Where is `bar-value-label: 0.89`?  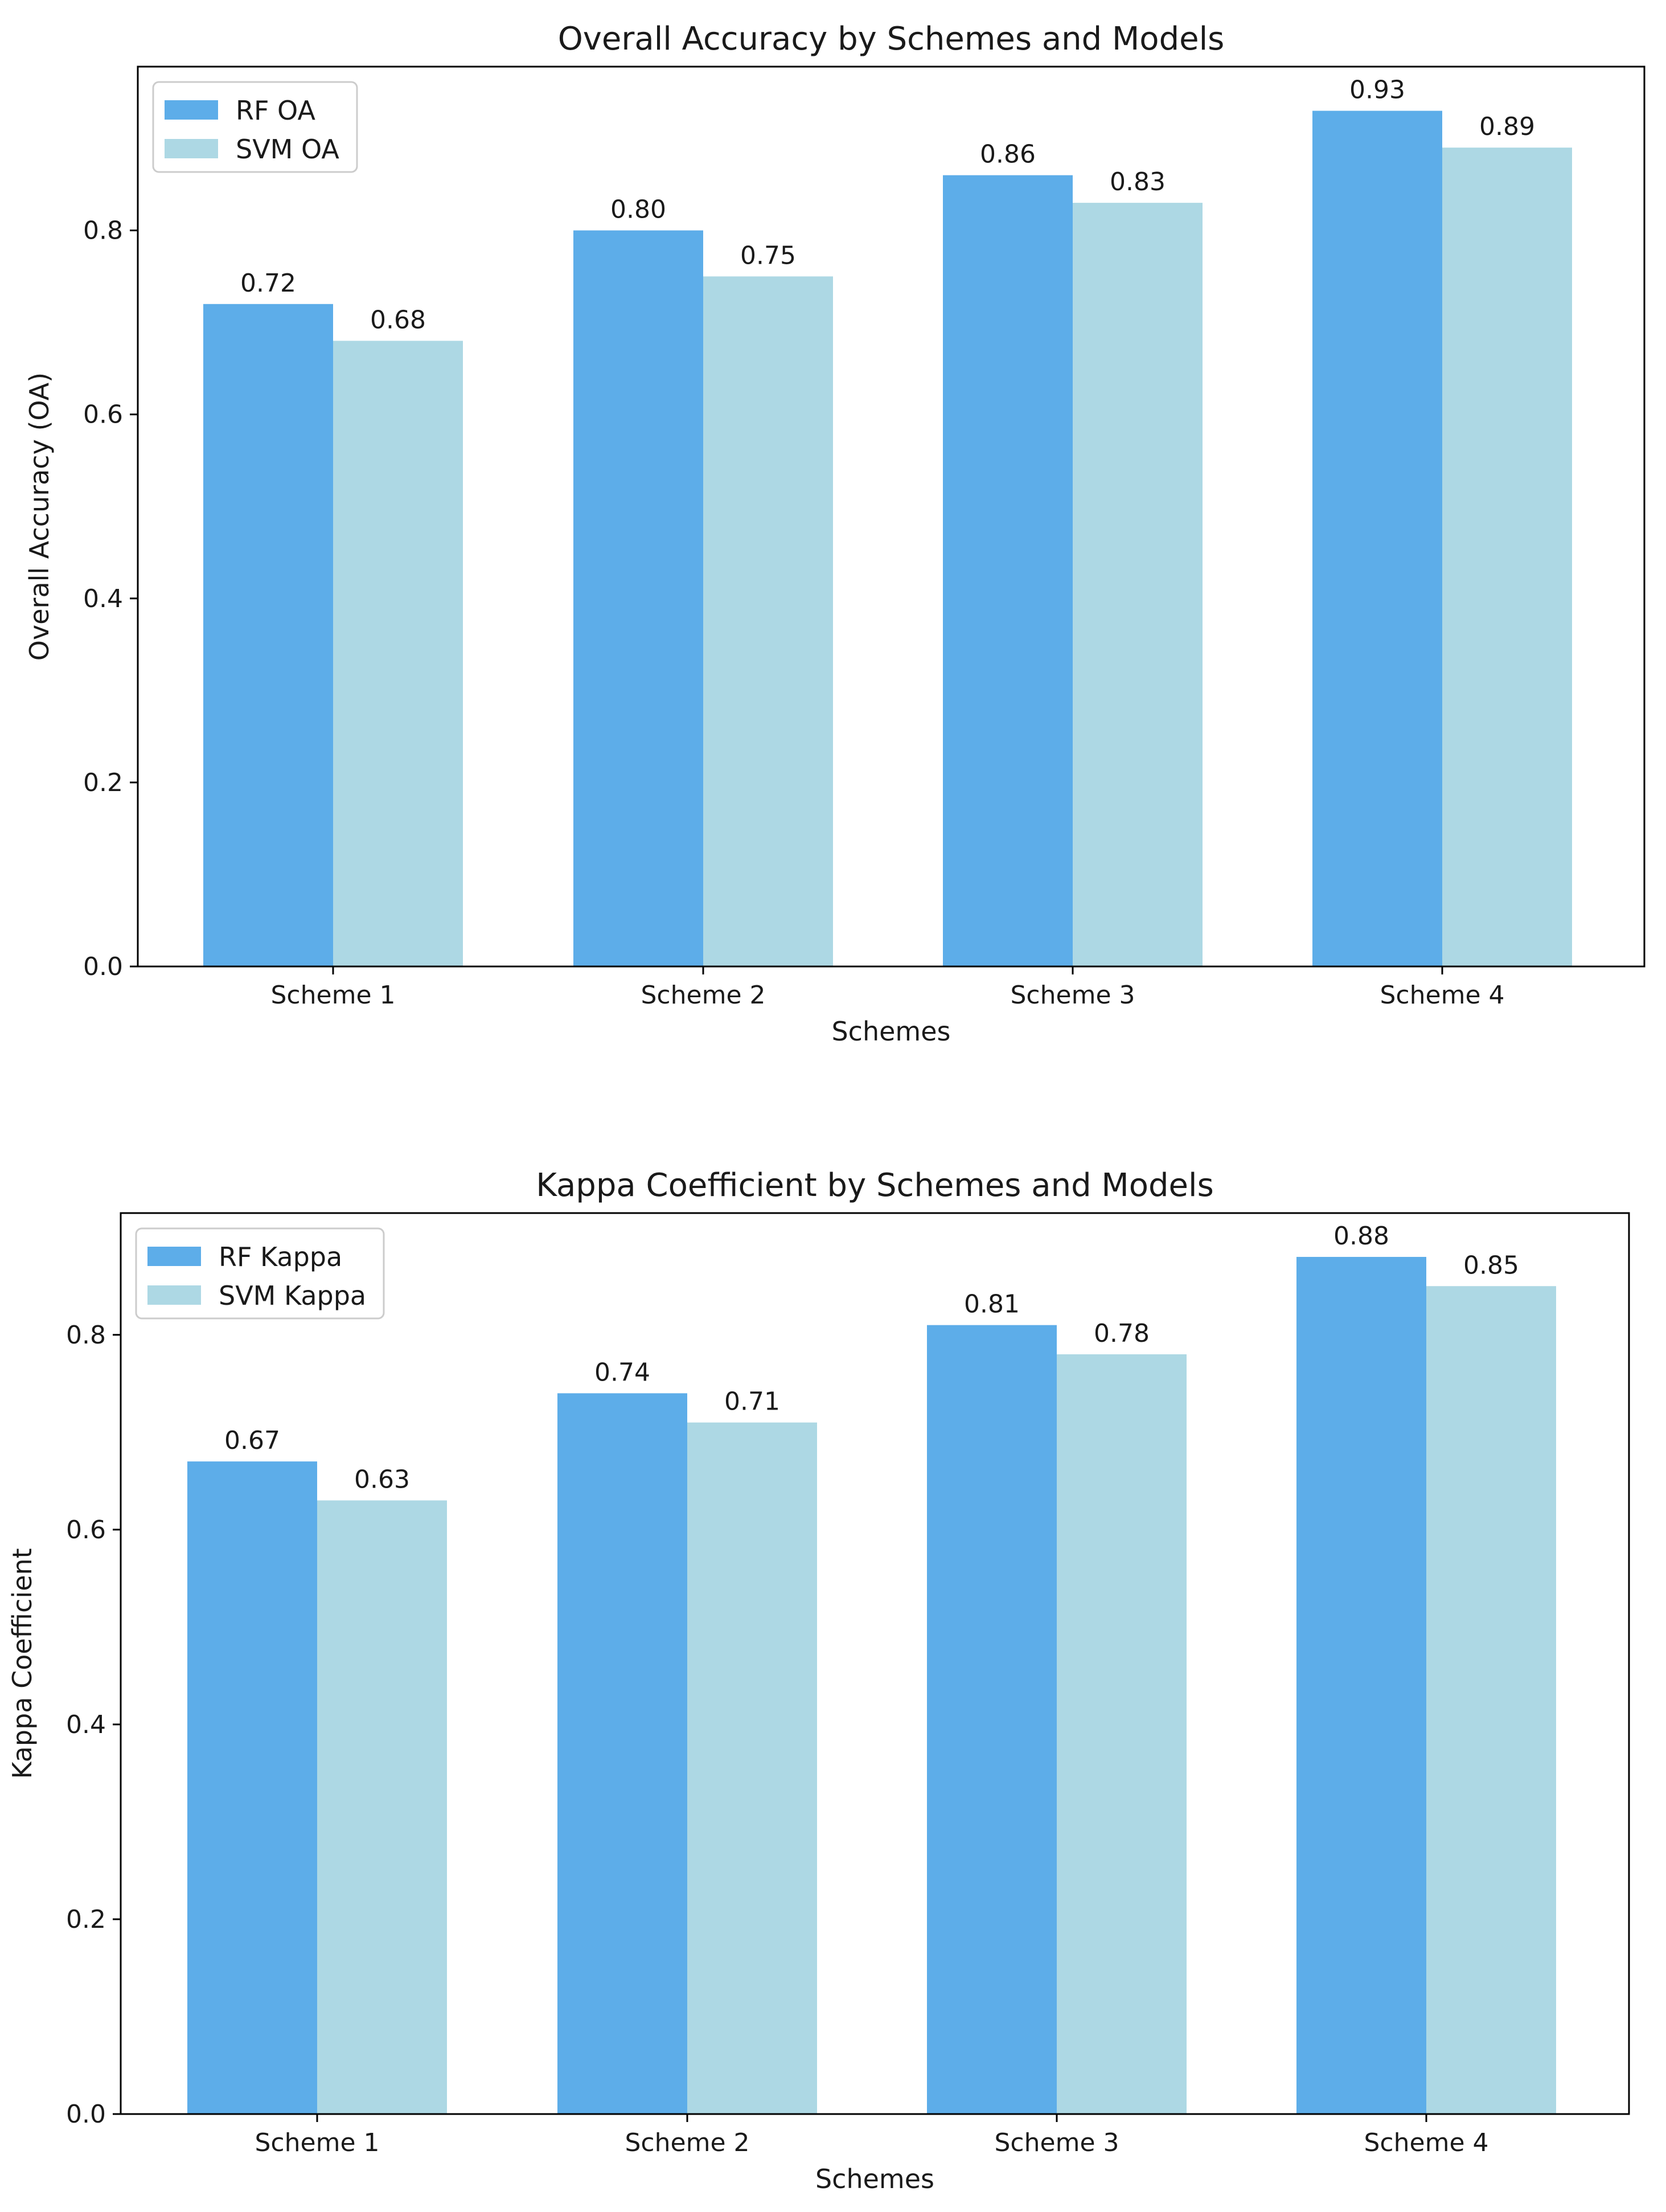
bar-value-label: 0.89 is located at coordinates (1507, 126).